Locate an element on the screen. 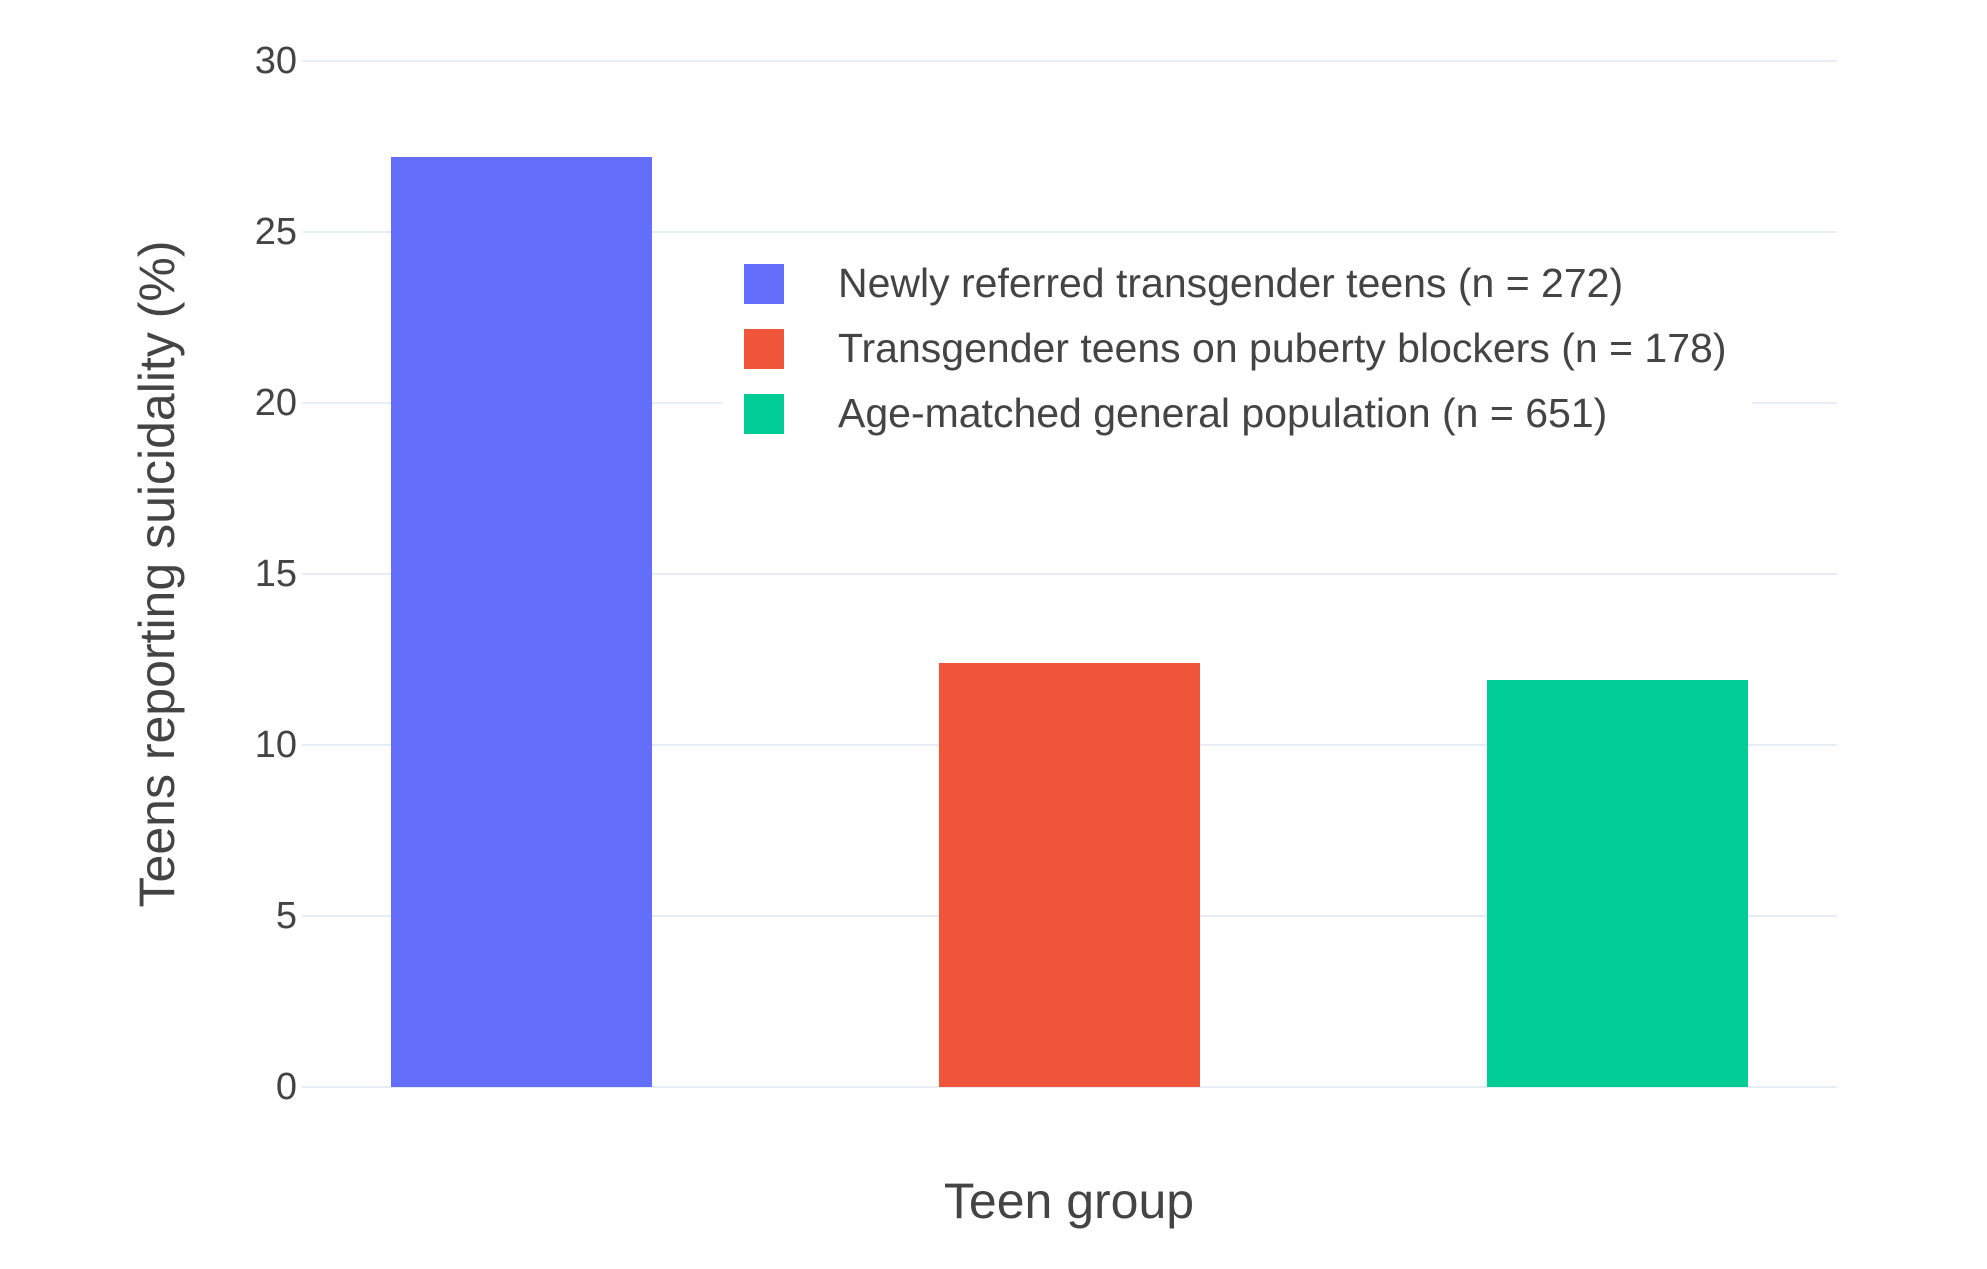 The image size is (1987, 1269). legend-item-2: Age-matched general population (n = 651) is located at coordinates (1235, 413).